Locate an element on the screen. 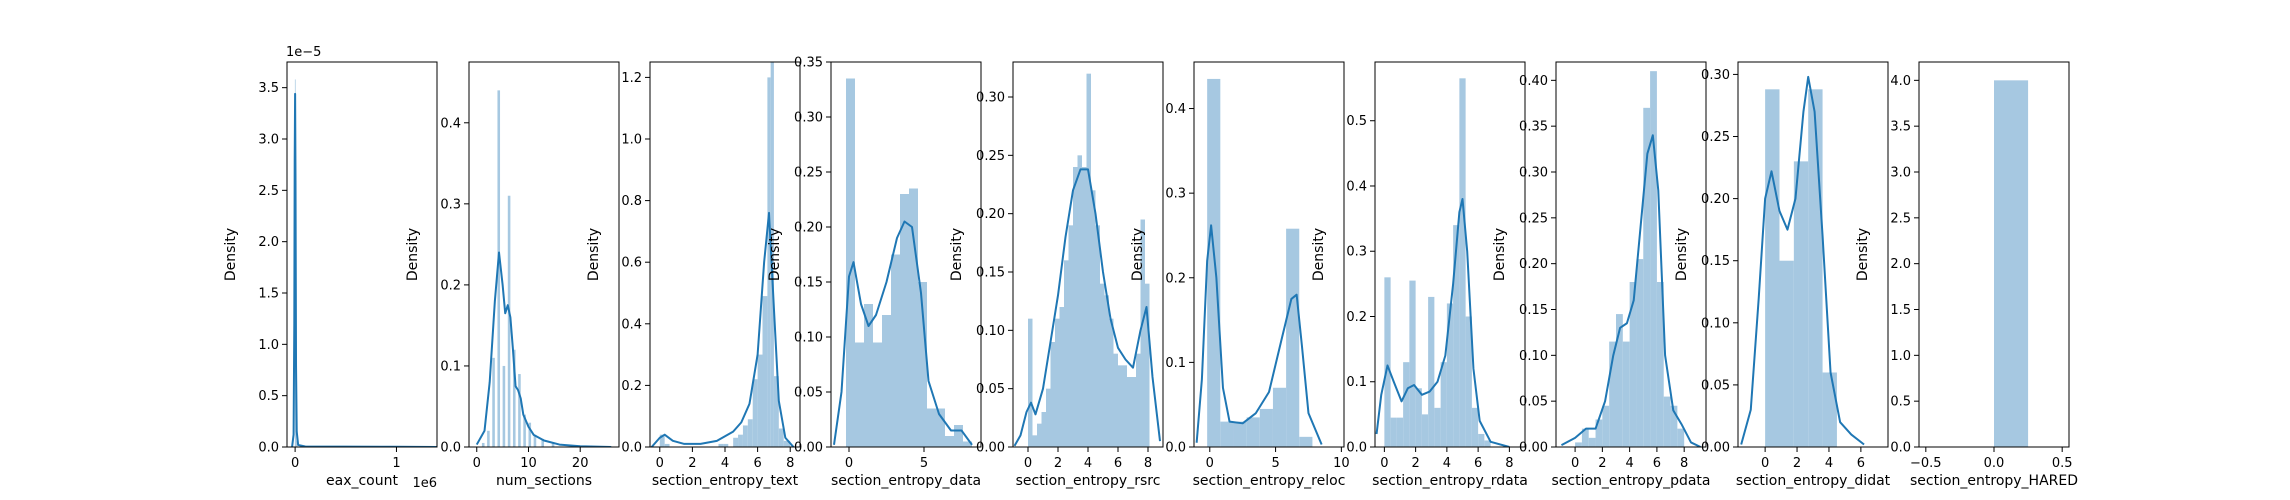 Image resolution: width=2290 pixels, height=500 pixels. x-tick-label: −0.5 is located at coordinates (1926, 463).